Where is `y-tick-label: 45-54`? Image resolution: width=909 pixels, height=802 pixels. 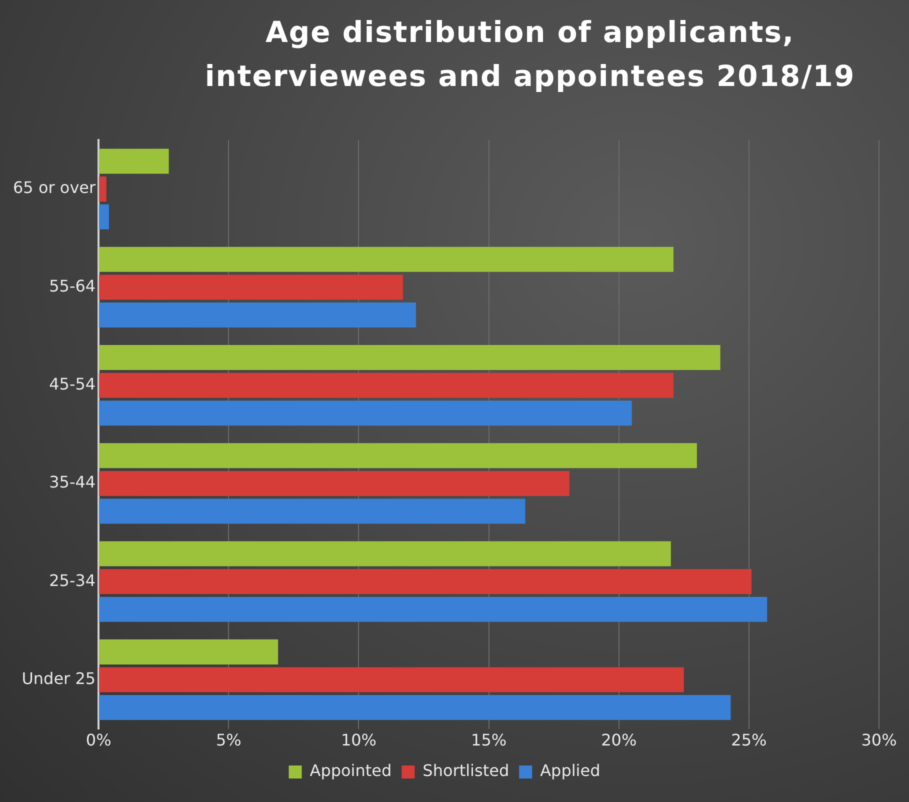 y-tick-label: 45-54 is located at coordinates (72, 384).